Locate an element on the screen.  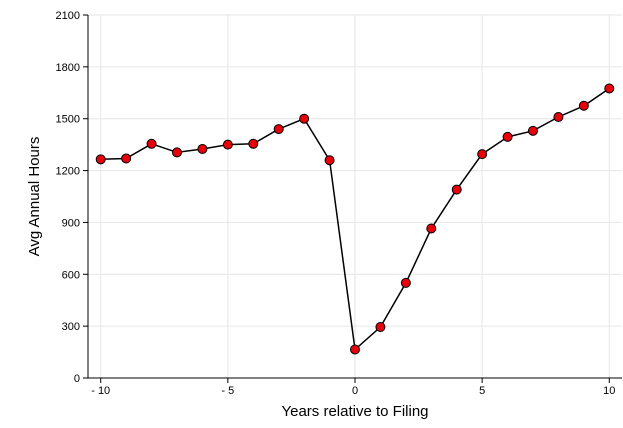
y-tick-label: 1200 is located at coordinates (68, 172).